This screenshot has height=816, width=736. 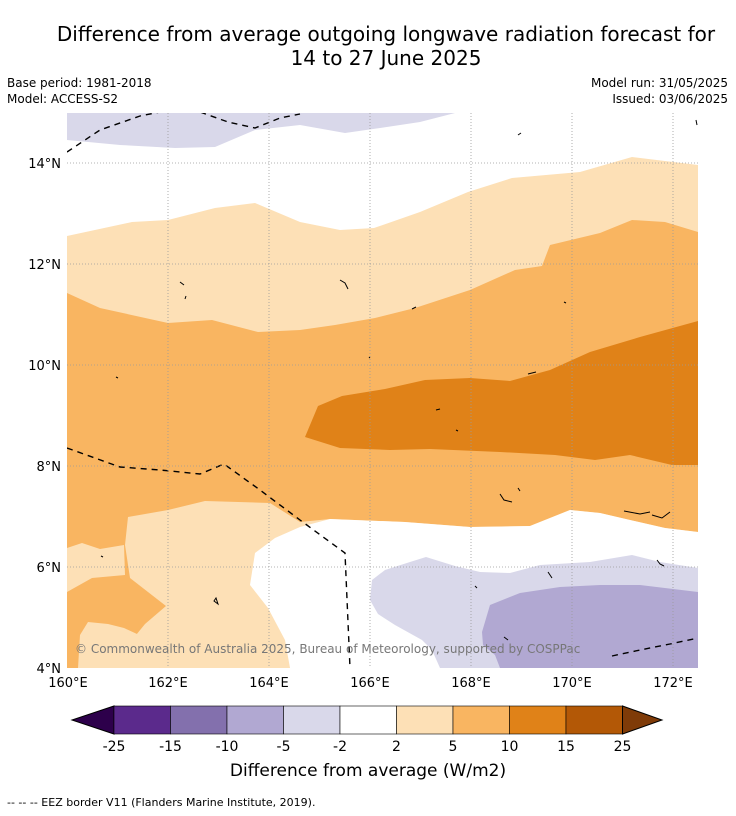 I want to click on lon-label: 168°E, so click(x=471, y=683).